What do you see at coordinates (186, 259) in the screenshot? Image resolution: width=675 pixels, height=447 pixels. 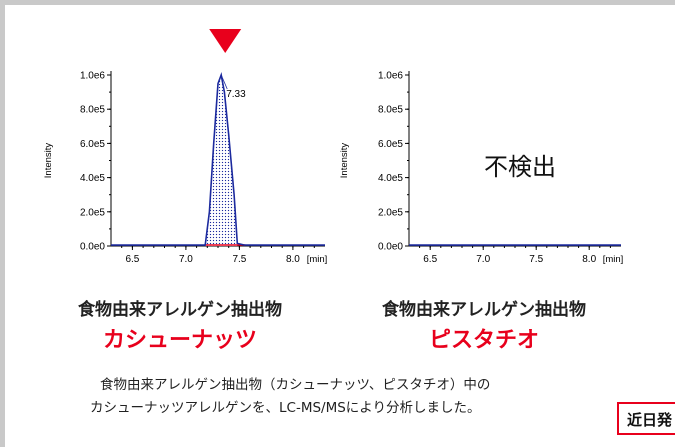 I see `left-x-tick-label: 7.0` at bounding box center [186, 259].